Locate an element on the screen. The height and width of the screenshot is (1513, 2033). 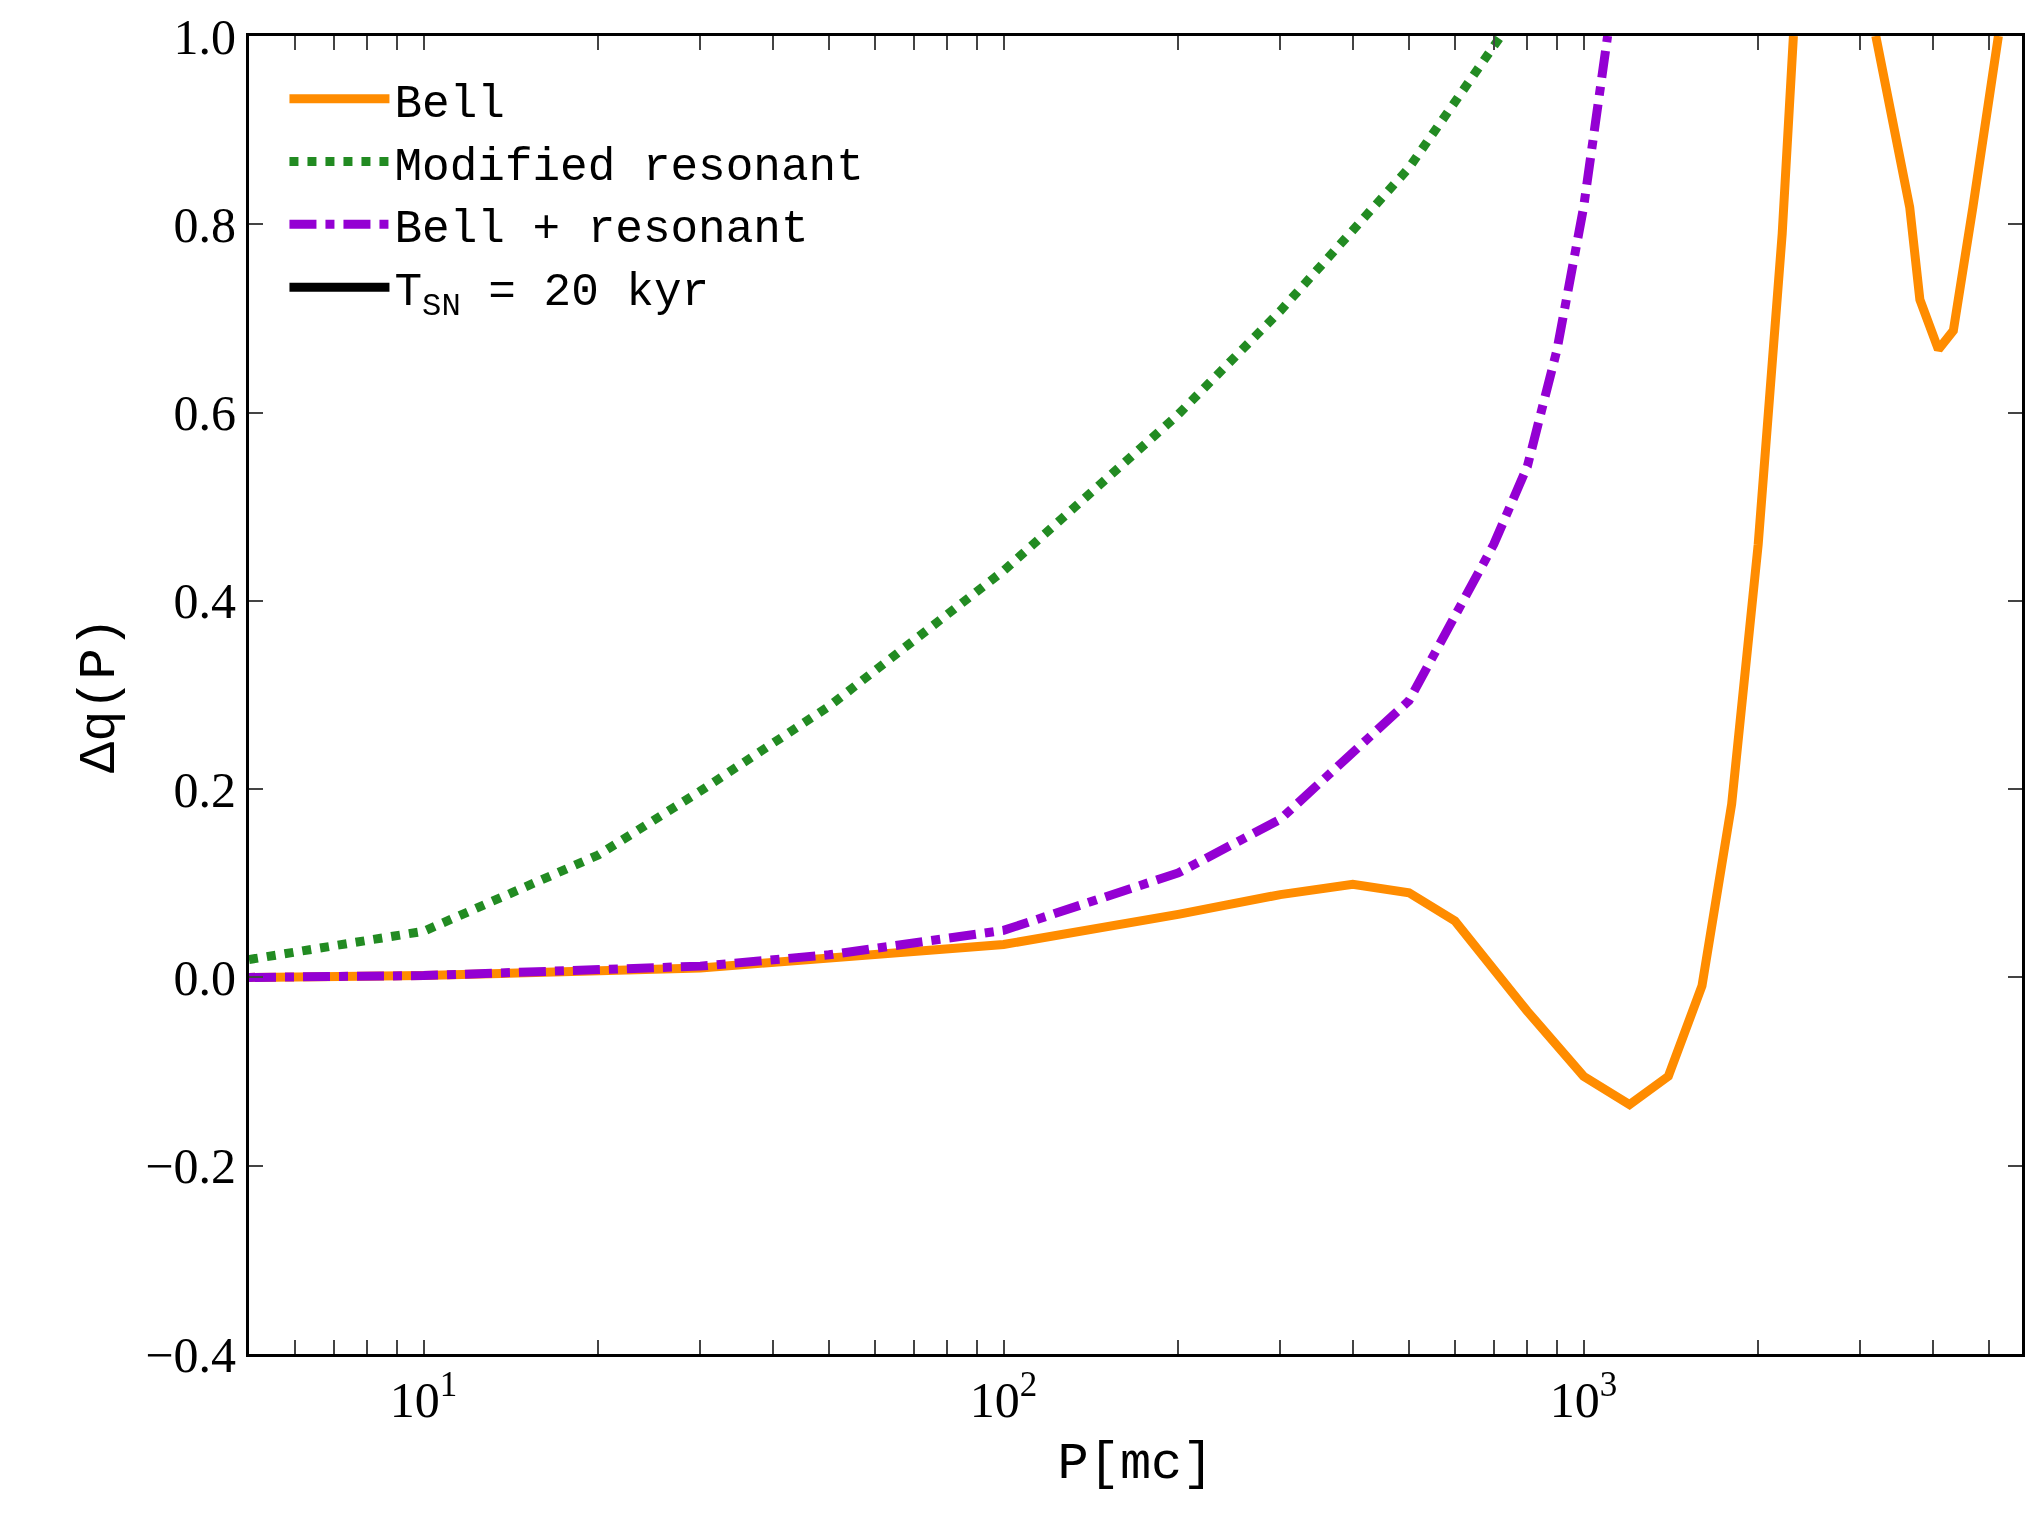
y-tick-label: −0.2 is located at coordinates (190, 1166).